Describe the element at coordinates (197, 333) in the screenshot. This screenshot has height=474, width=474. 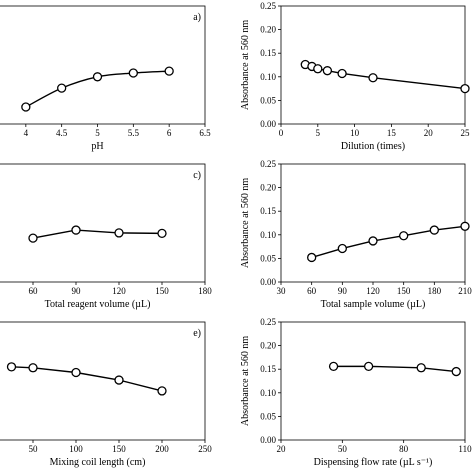
I see `panel-label: e)` at that location.